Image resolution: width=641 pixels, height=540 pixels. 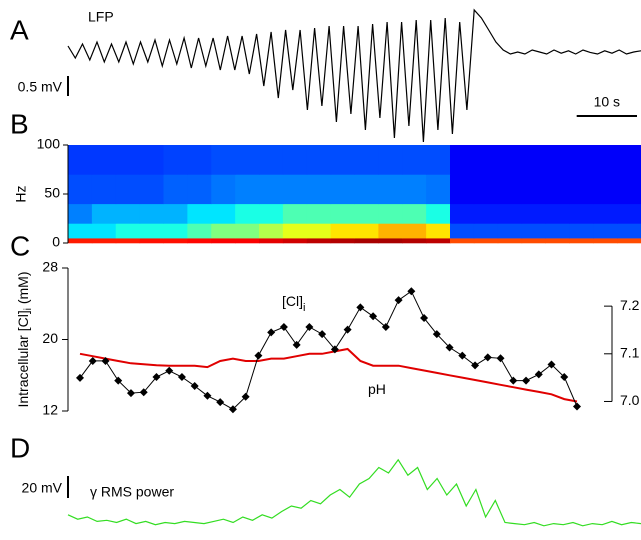 I want to click on series-line, so click(x=328, y=375).